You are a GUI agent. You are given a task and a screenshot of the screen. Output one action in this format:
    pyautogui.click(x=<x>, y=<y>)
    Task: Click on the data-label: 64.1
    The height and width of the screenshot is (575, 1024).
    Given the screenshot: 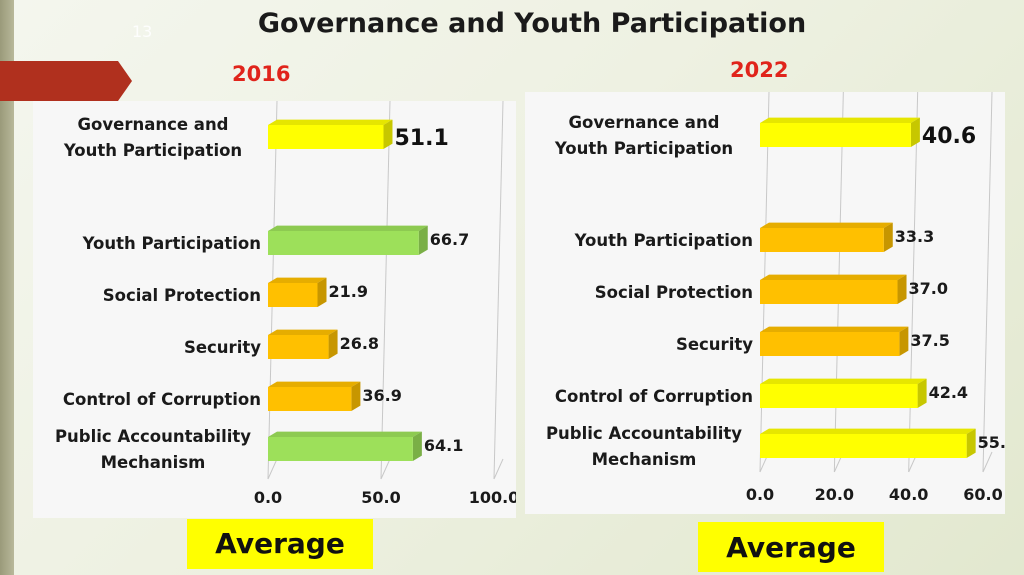 What is the action you would take?
    pyautogui.click(x=443, y=445)
    